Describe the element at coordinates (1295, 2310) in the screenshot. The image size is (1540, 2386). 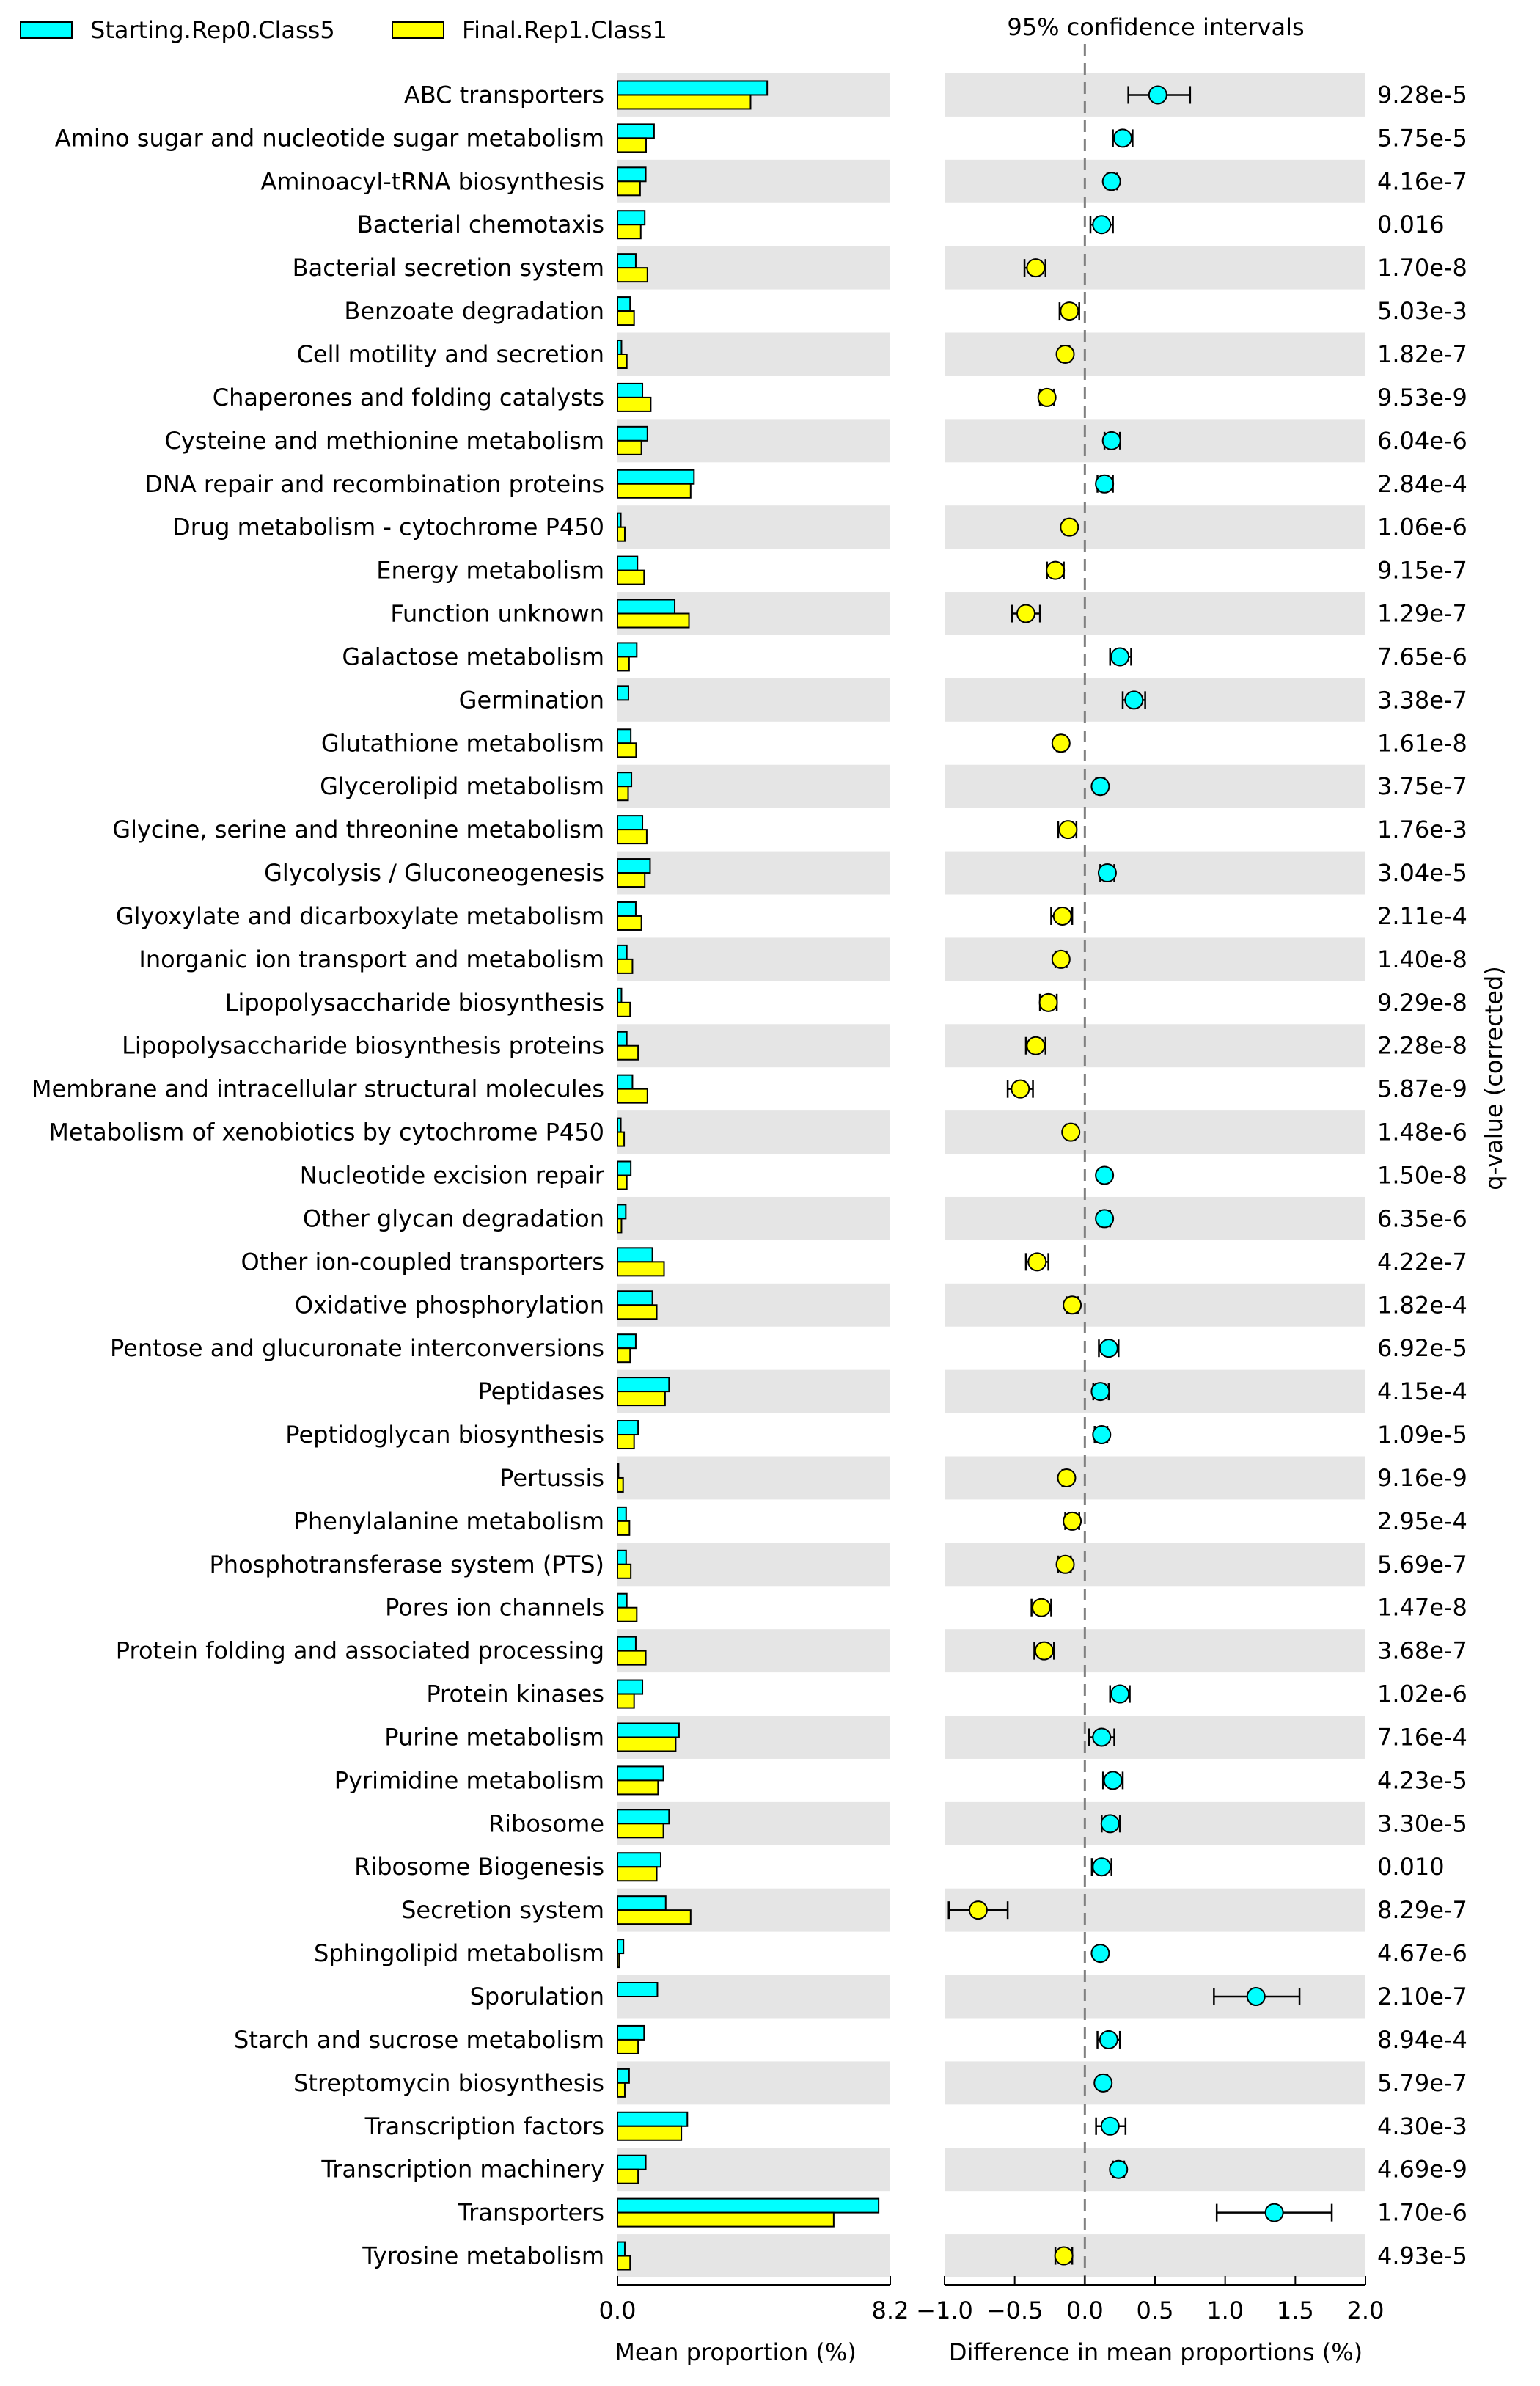
I see `tick-label: 1.5` at that location.